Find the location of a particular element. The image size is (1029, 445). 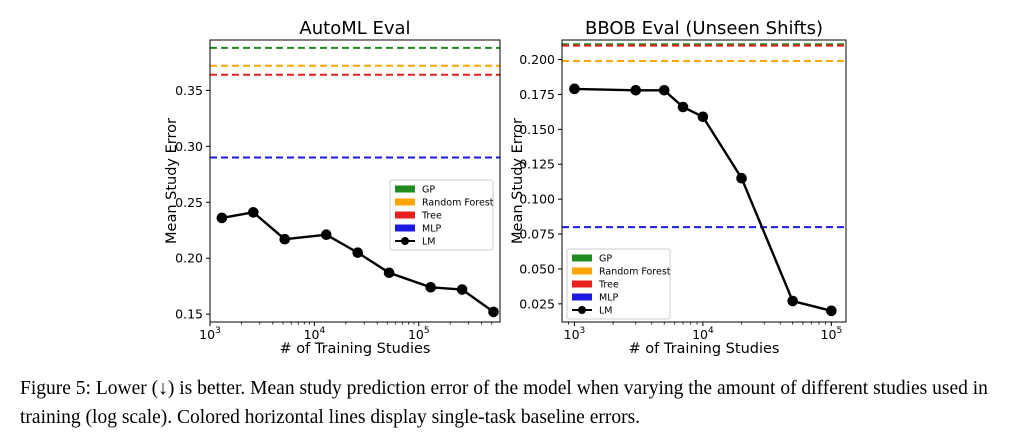

y-tick-label: 0.025 is located at coordinates (537, 303).